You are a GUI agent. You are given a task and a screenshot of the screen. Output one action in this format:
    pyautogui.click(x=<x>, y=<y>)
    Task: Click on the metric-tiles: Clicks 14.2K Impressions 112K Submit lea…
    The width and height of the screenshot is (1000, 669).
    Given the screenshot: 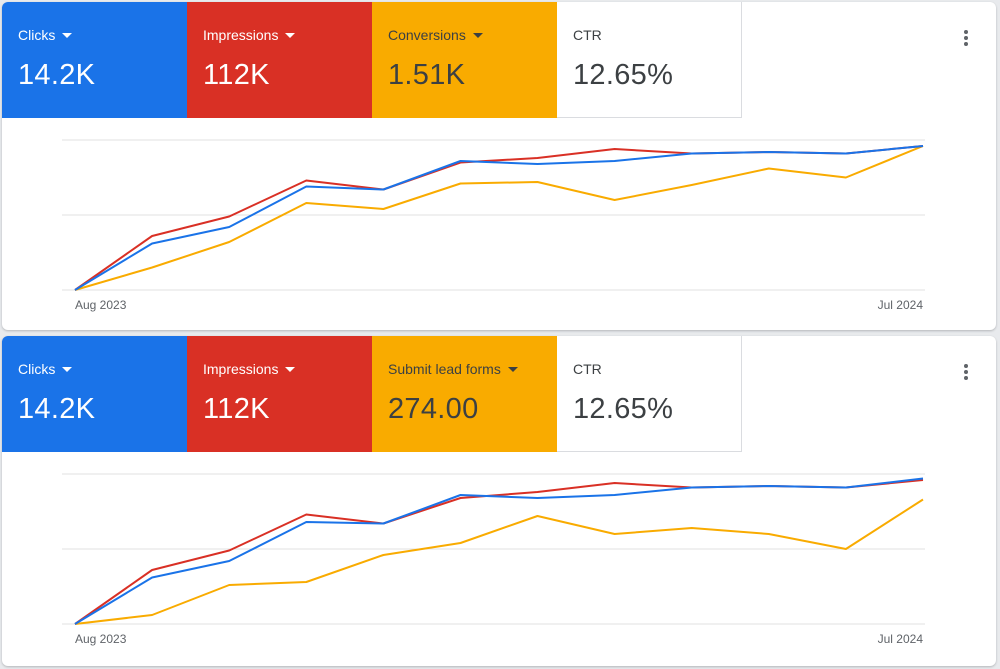 What is the action you would take?
    pyautogui.click(x=372, y=394)
    